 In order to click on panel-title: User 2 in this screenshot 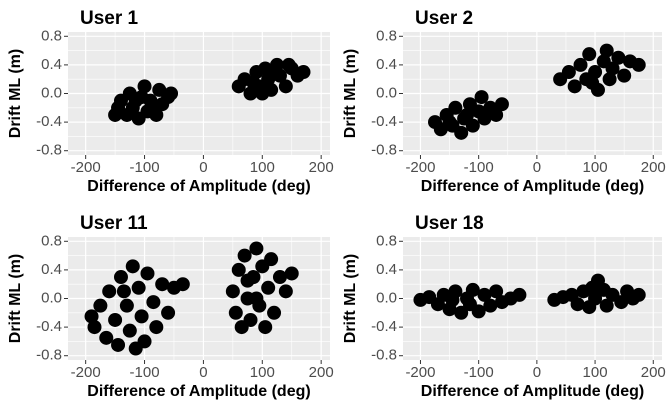, I will do `click(444, 18)`.